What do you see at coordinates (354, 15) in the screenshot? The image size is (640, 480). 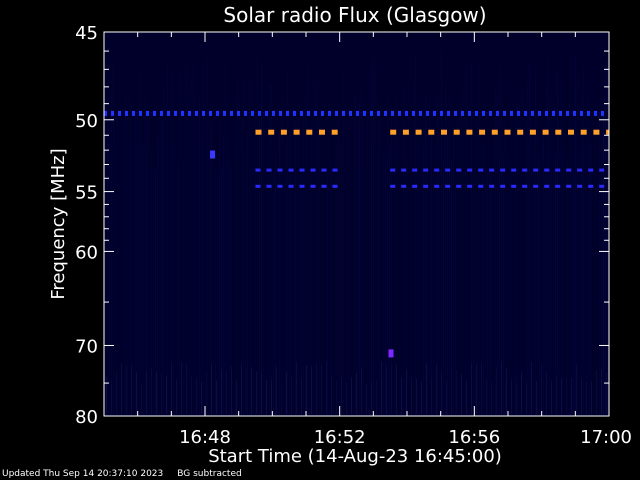 I see `chart-title: Solar radio Flux (Glasgow)` at bounding box center [354, 15].